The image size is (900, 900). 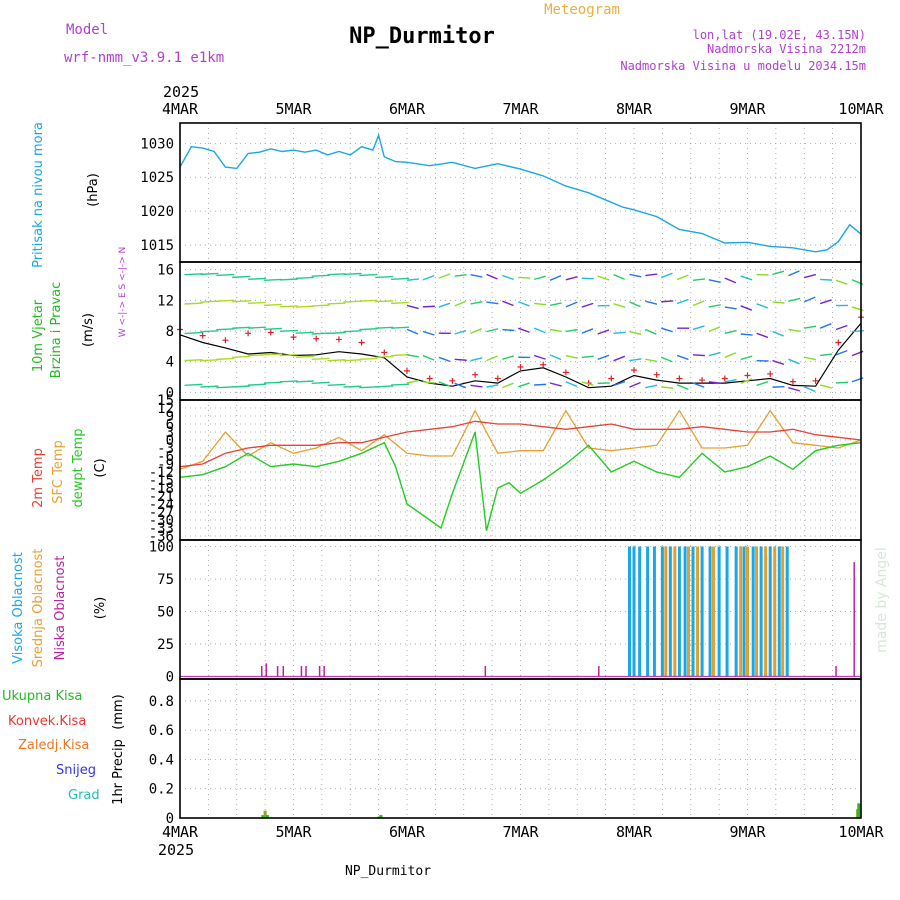 What do you see at coordinates (170, 425) in the screenshot?
I see `y-tick-label: 6` at bounding box center [170, 425].